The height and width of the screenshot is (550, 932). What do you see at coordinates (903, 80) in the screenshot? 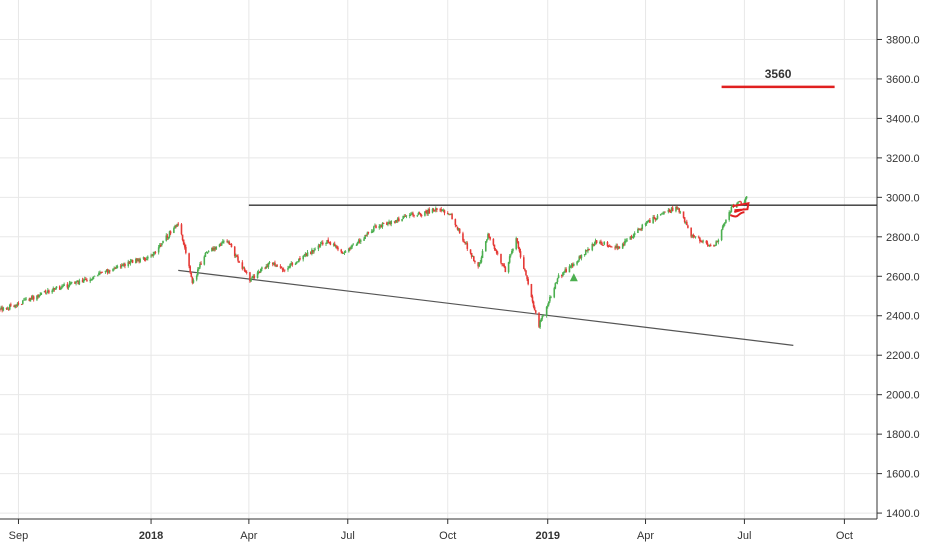
I see `y-tick-label: 3600.0` at bounding box center [903, 80].